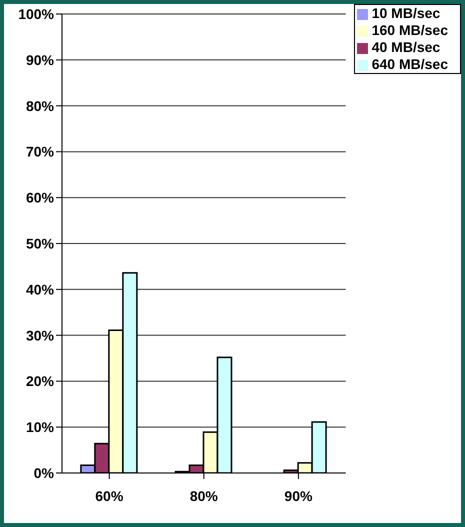 This screenshot has width=465, height=527. What do you see at coordinates (40, 106) in the screenshot?
I see `y-tick-label: 80%` at bounding box center [40, 106].